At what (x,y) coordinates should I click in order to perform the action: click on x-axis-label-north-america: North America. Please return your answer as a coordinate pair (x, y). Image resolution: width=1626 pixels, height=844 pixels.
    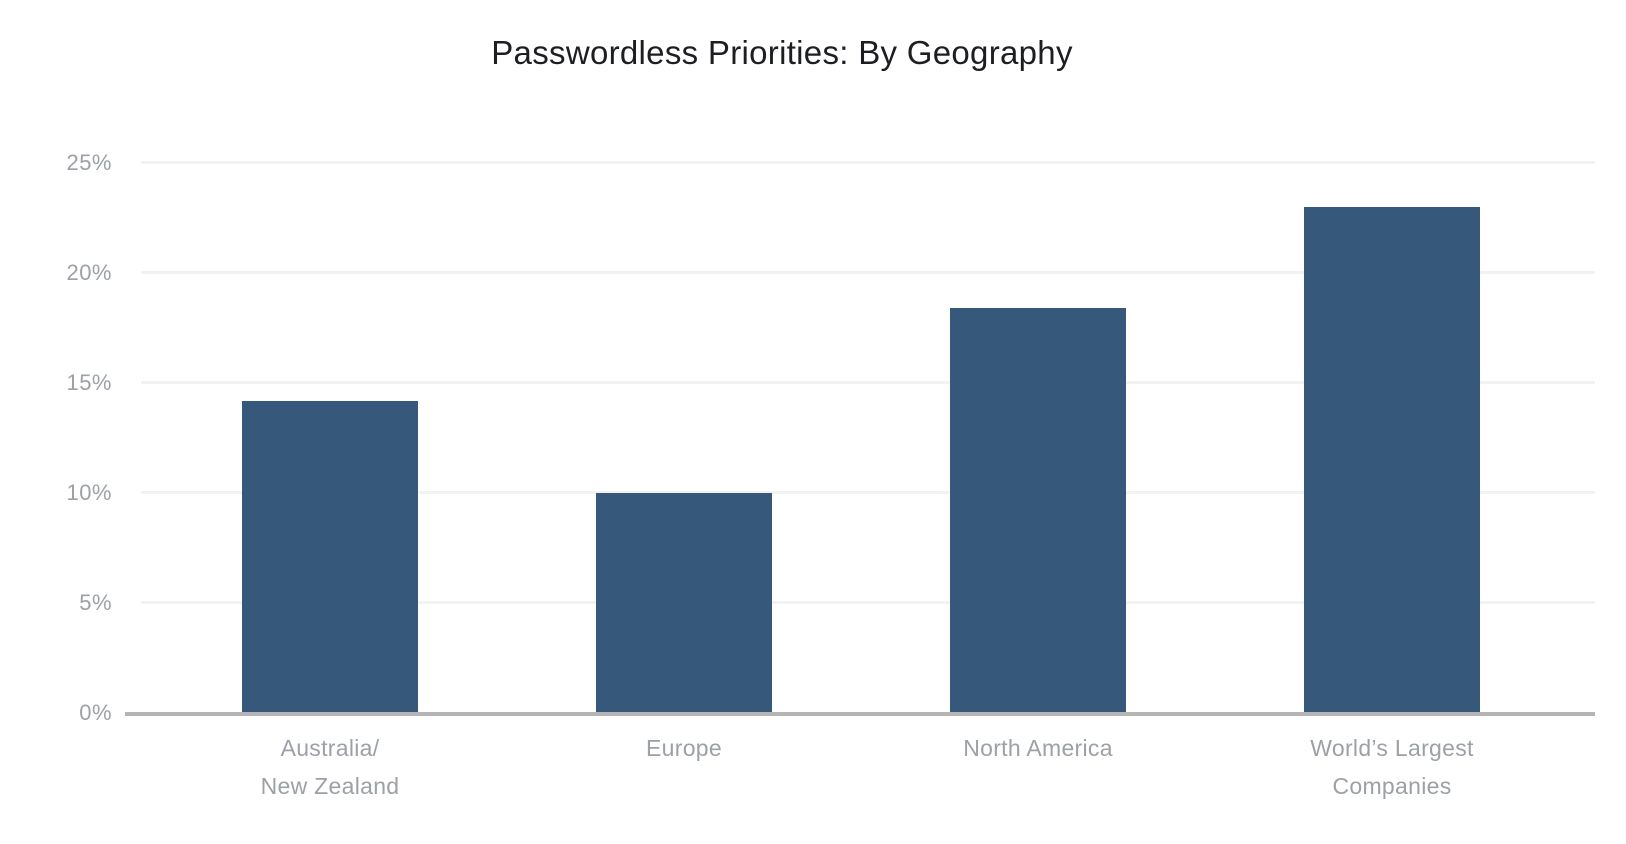
    Looking at the image, I should click on (1038, 748).